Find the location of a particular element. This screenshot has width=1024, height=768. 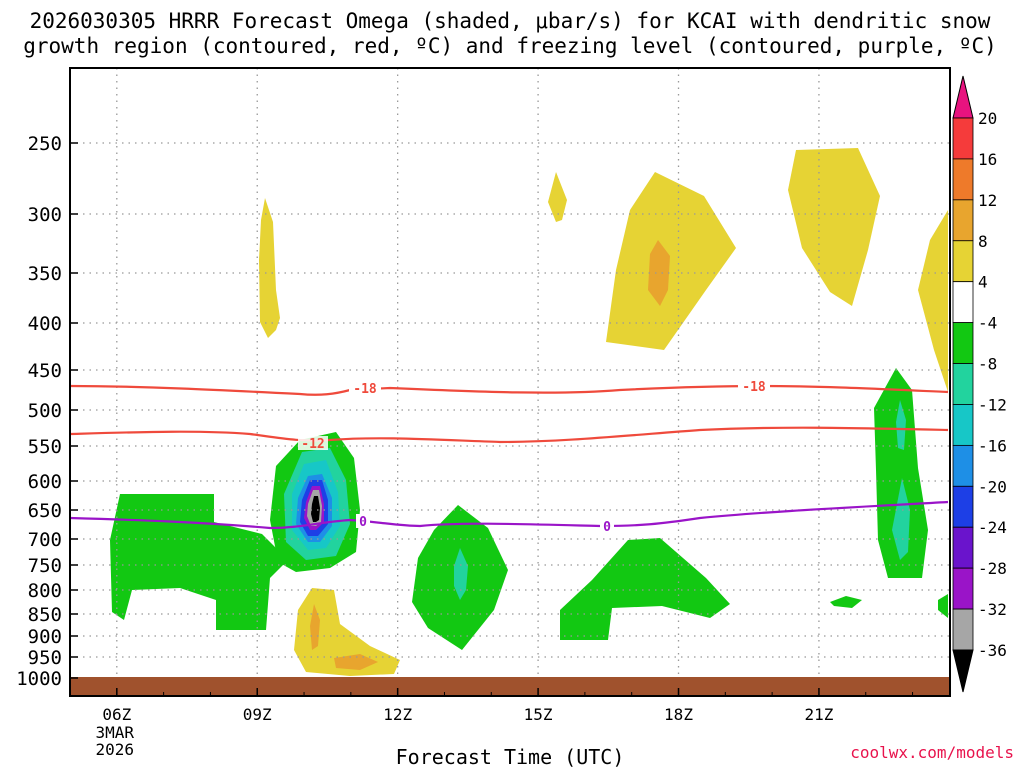

x-tick-label-09Z: 09Z is located at coordinates (257, 714).